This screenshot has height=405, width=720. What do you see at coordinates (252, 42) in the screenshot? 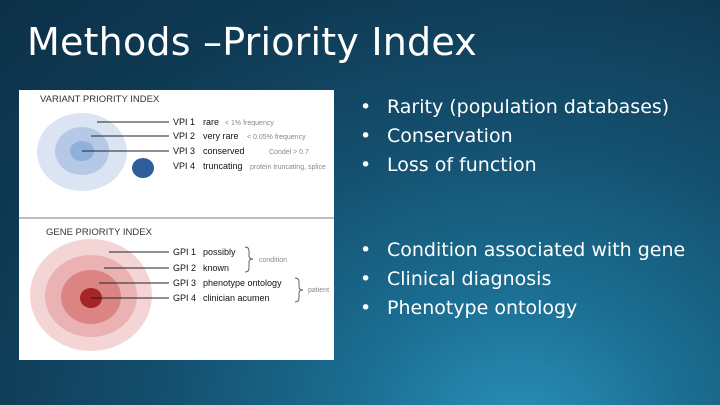
I see `slide-title: Methods –Priority Index` at bounding box center [252, 42].